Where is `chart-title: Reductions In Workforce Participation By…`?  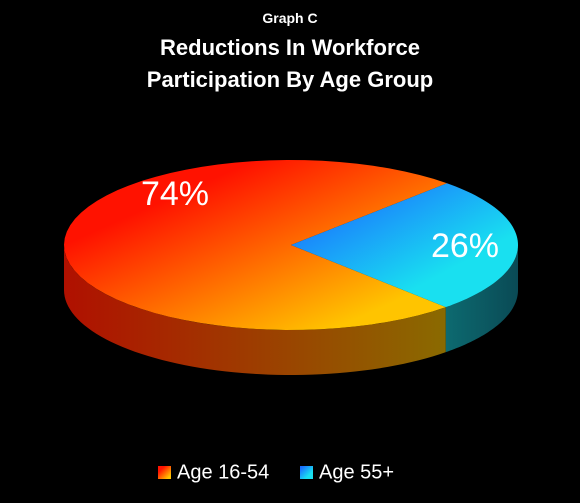 chart-title: Reductions In Workforce Participation By… is located at coordinates (290, 63).